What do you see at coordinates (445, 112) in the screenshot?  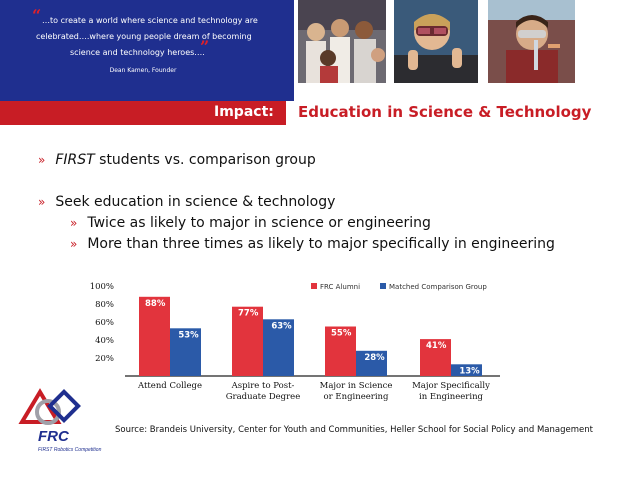 I see `page-title: Education in Science & Technology` at bounding box center [445, 112].